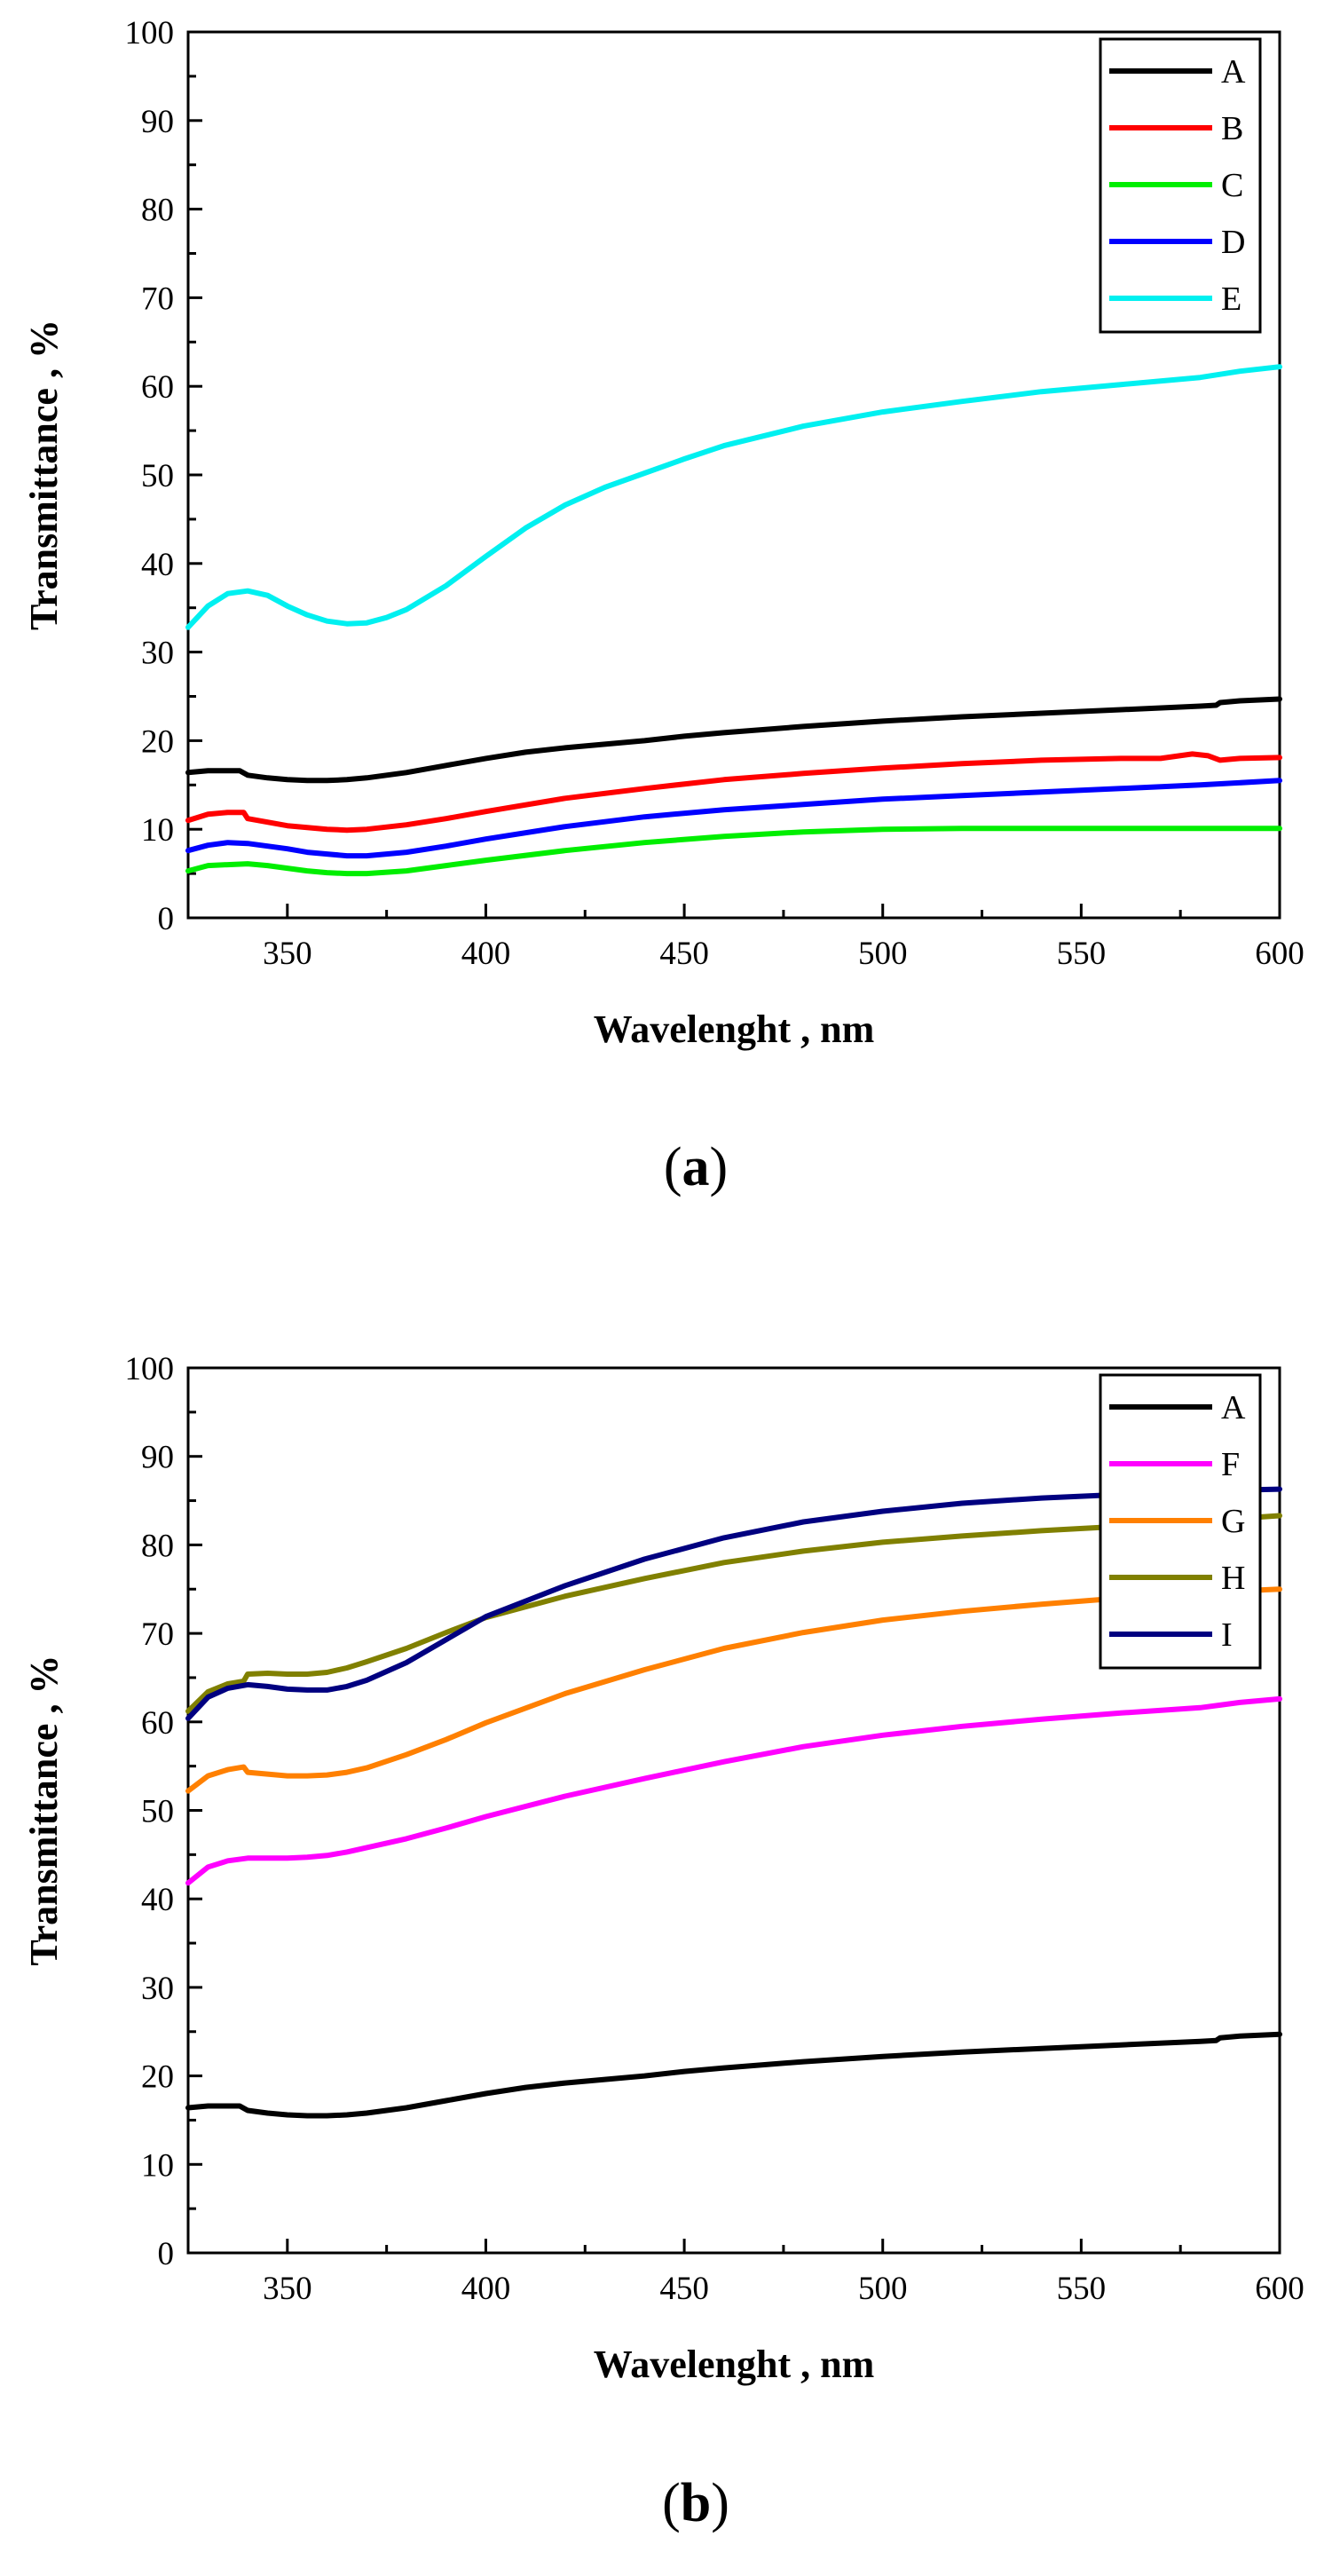  I want to click on legend-label-C: C, so click(1232, 185).